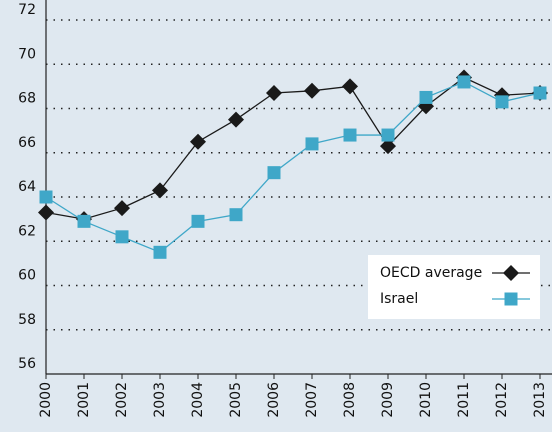 The image size is (552, 432). What do you see at coordinates (27, 320) in the screenshot?
I see `y-tick-label: 58` at bounding box center [27, 320].